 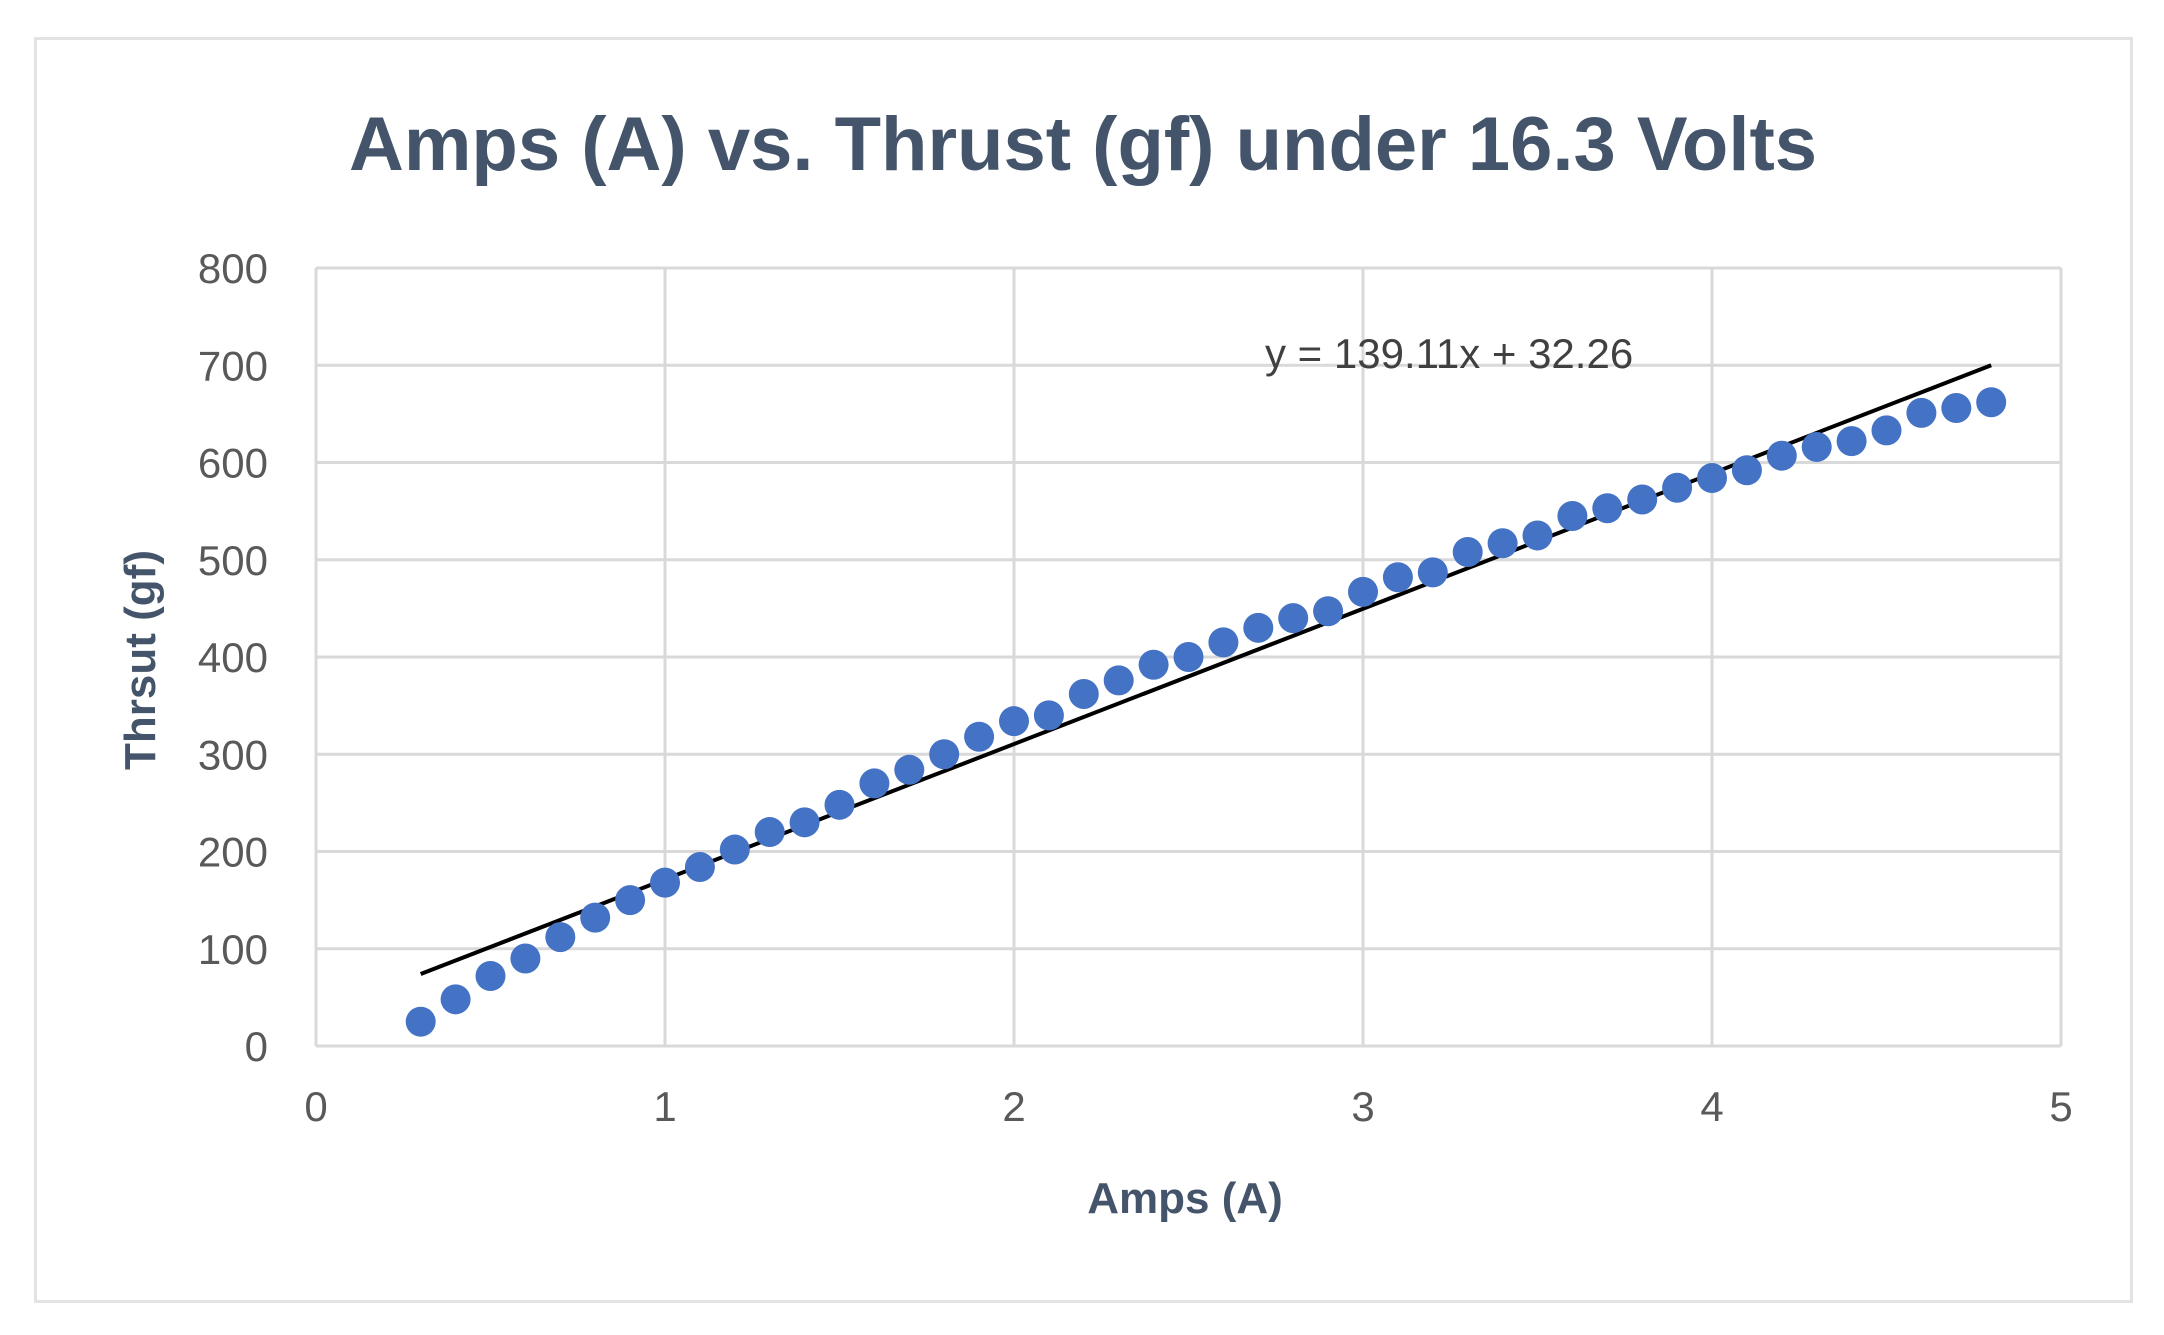 What do you see at coordinates (664, 1106) in the screenshot?
I see `x-tick-label-1: 1` at bounding box center [664, 1106].